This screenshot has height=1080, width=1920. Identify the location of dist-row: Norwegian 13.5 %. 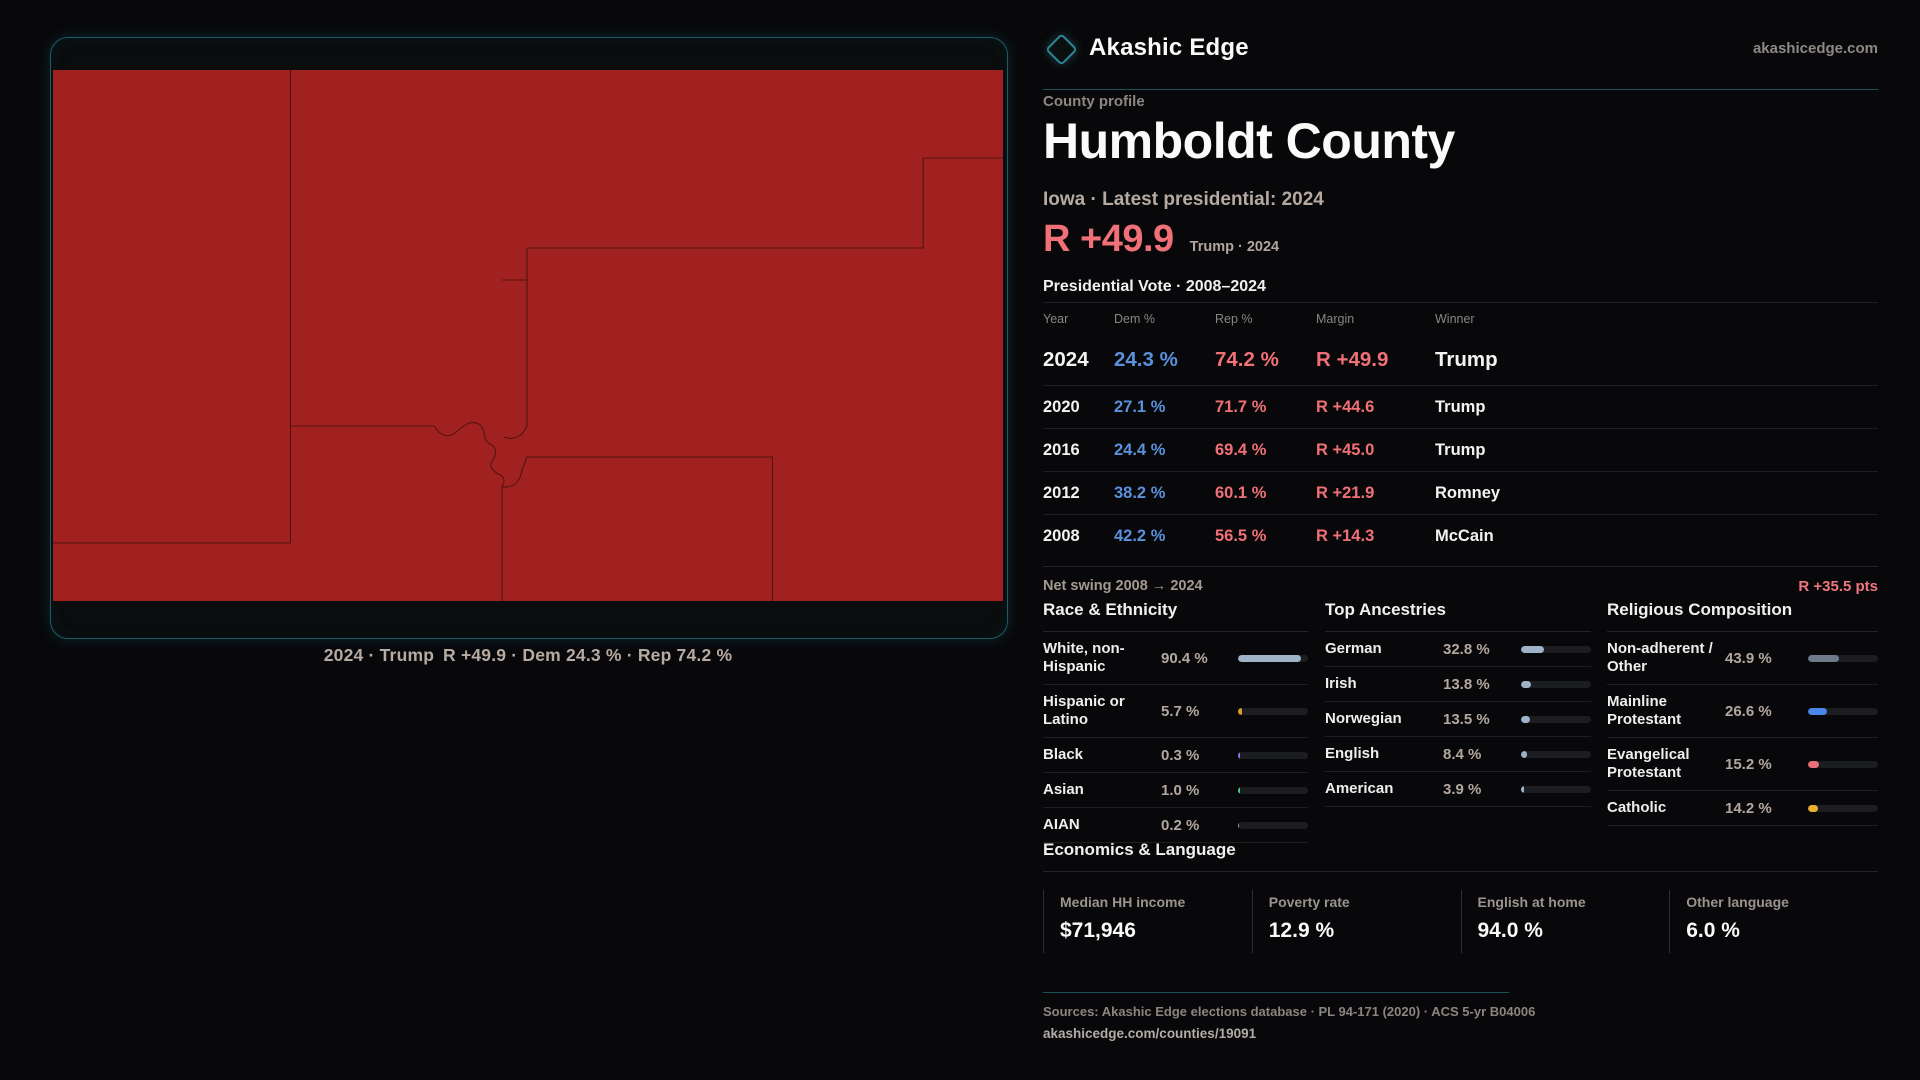
(1458, 719).